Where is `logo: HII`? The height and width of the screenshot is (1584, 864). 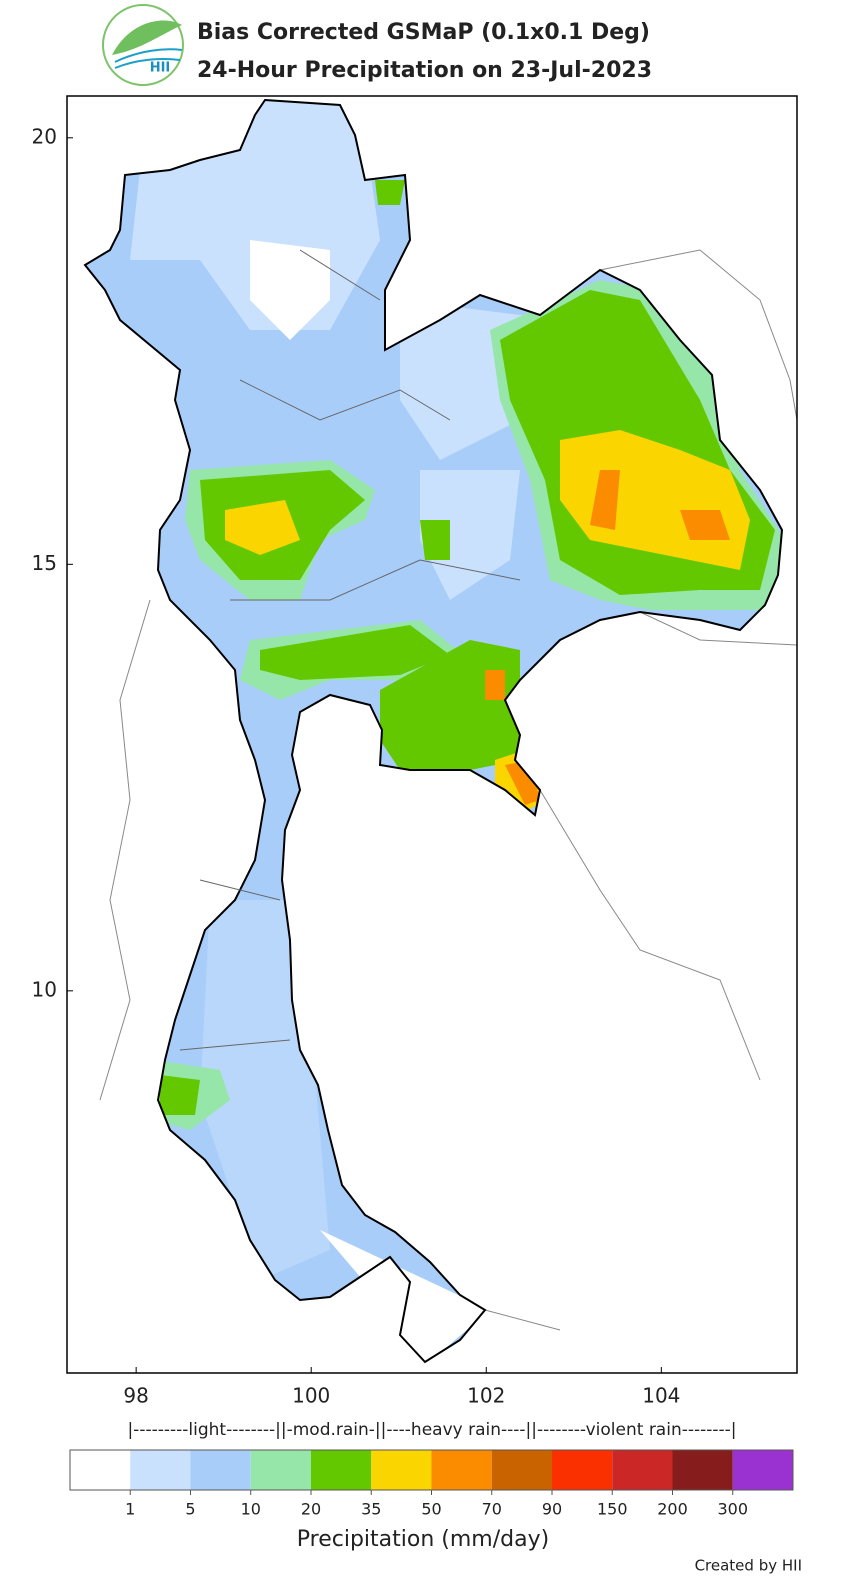
logo: HII is located at coordinates (143, 45).